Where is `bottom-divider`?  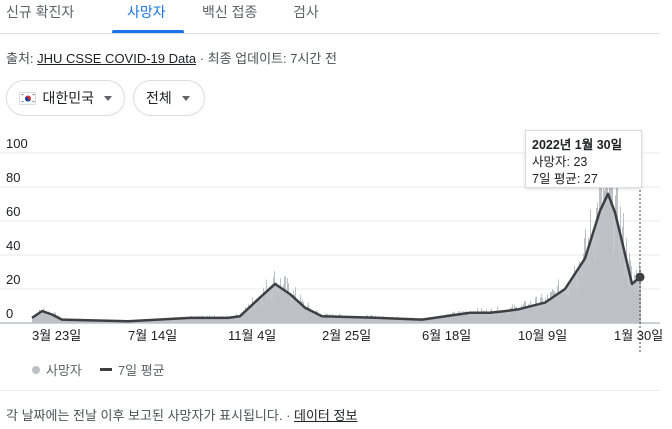
bottom-divider is located at coordinates (330, 390).